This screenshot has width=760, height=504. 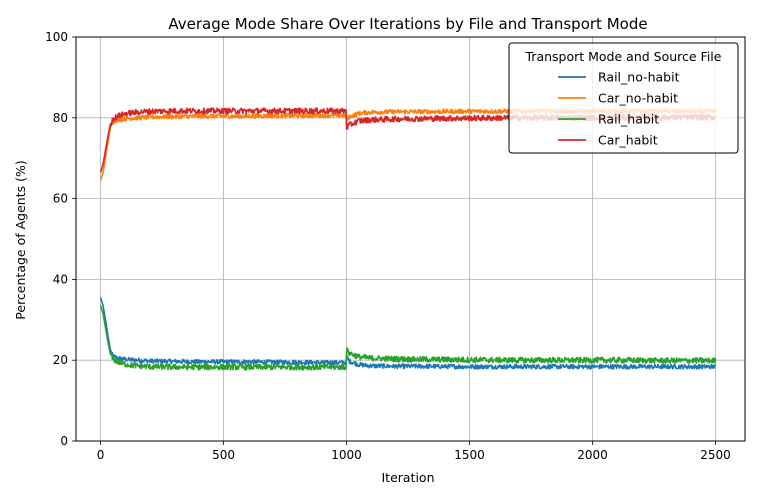 What do you see at coordinates (64, 441) in the screenshot?
I see `y-tick-label: 0` at bounding box center [64, 441].